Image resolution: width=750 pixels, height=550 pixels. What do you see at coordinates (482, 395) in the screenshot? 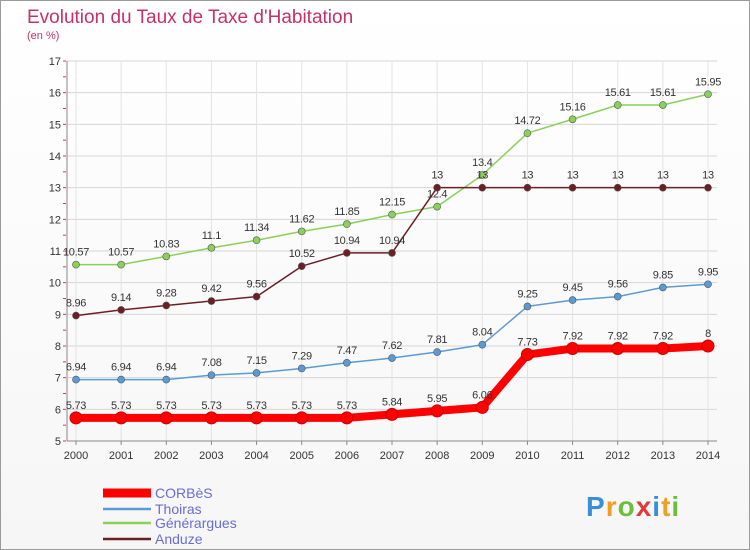
I see `data-label: 6.06` at bounding box center [482, 395].